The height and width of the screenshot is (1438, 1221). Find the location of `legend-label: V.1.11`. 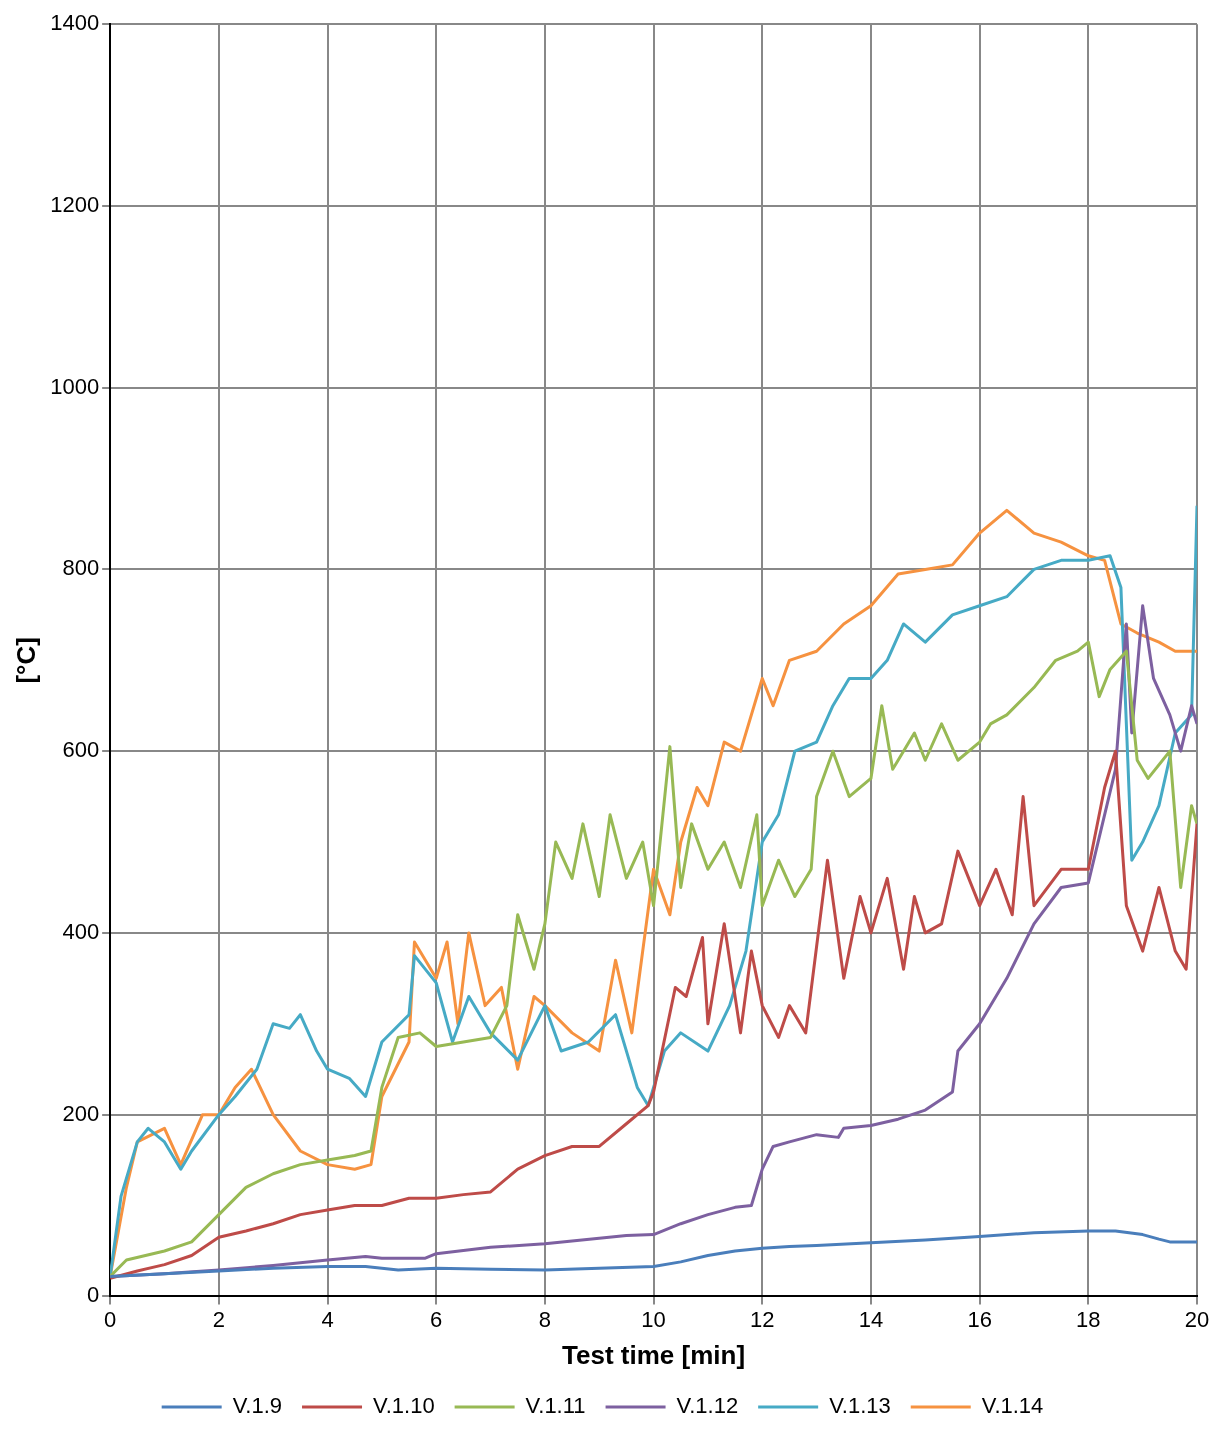

legend-label: V.1.11 is located at coordinates (555, 1406).